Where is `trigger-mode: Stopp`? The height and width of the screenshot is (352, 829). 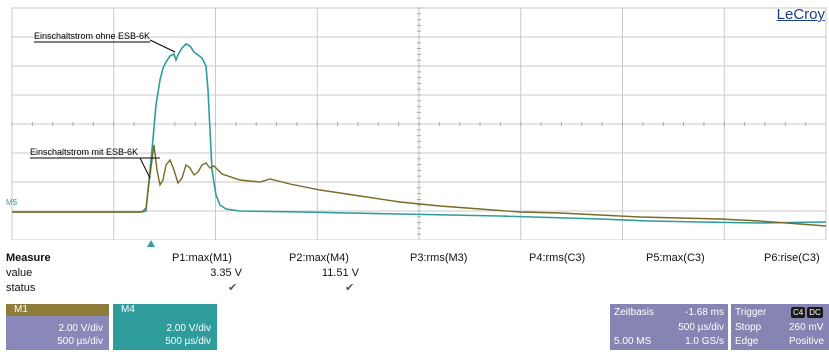 trigger-mode: Stopp is located at coordinates (748, 327).